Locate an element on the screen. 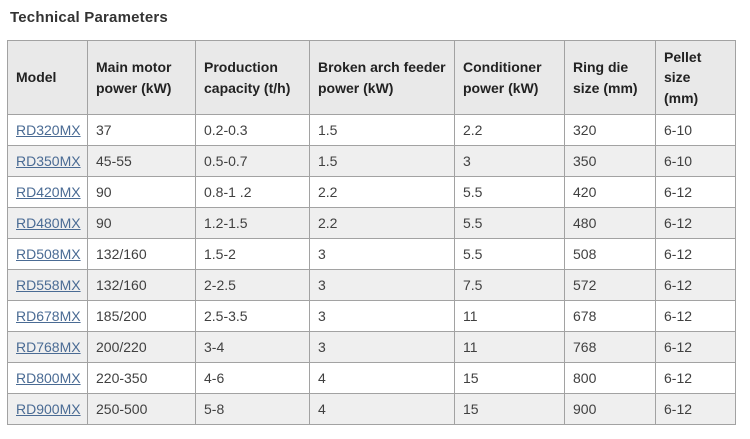  table-row: RD320MX 37 0.2-0.3 1.5 2.2 320 6-10 is located at coordinates (371, 130).